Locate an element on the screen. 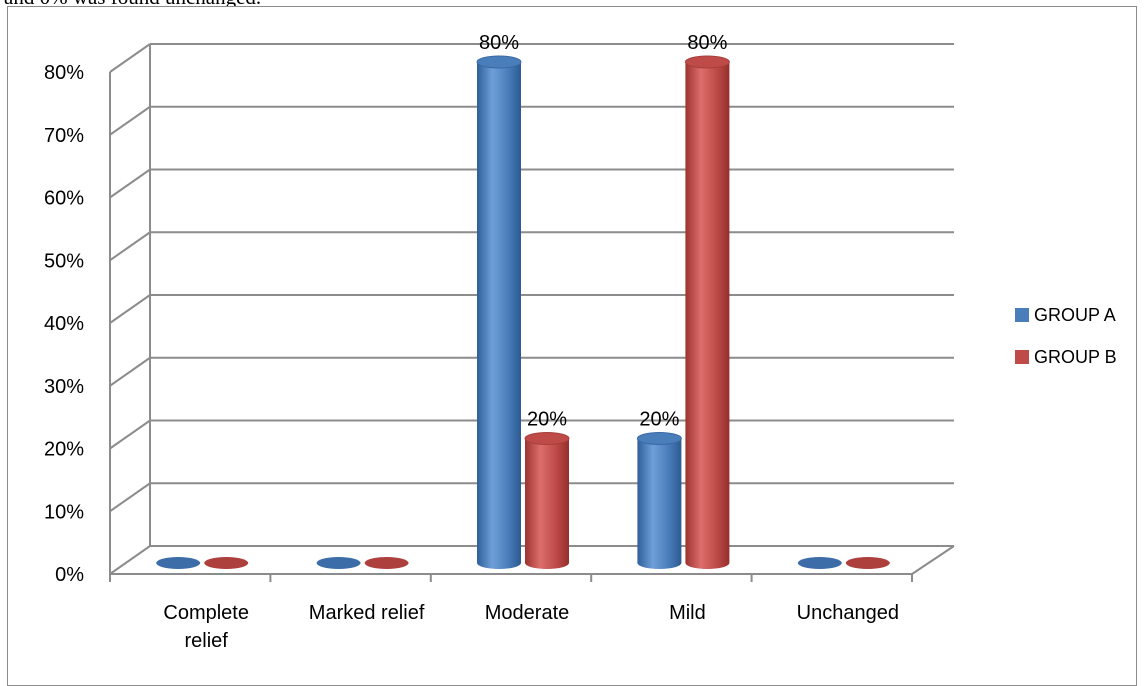 The height and width of the screenshot is (686, 1147). floor-right-edge is located at coordinates (933, 560).